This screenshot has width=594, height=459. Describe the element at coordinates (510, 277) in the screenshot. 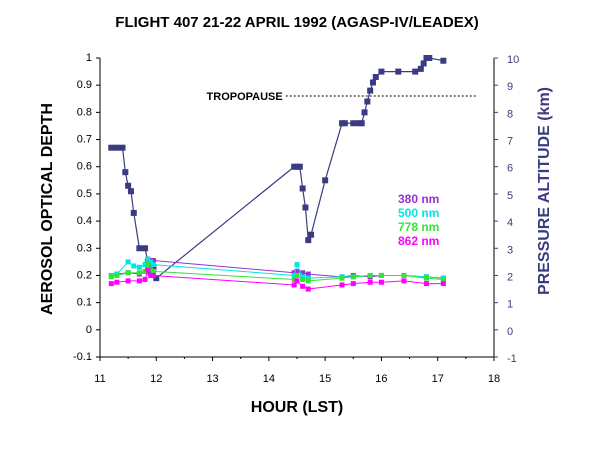

I see `right-tick-label: 2` at that location.